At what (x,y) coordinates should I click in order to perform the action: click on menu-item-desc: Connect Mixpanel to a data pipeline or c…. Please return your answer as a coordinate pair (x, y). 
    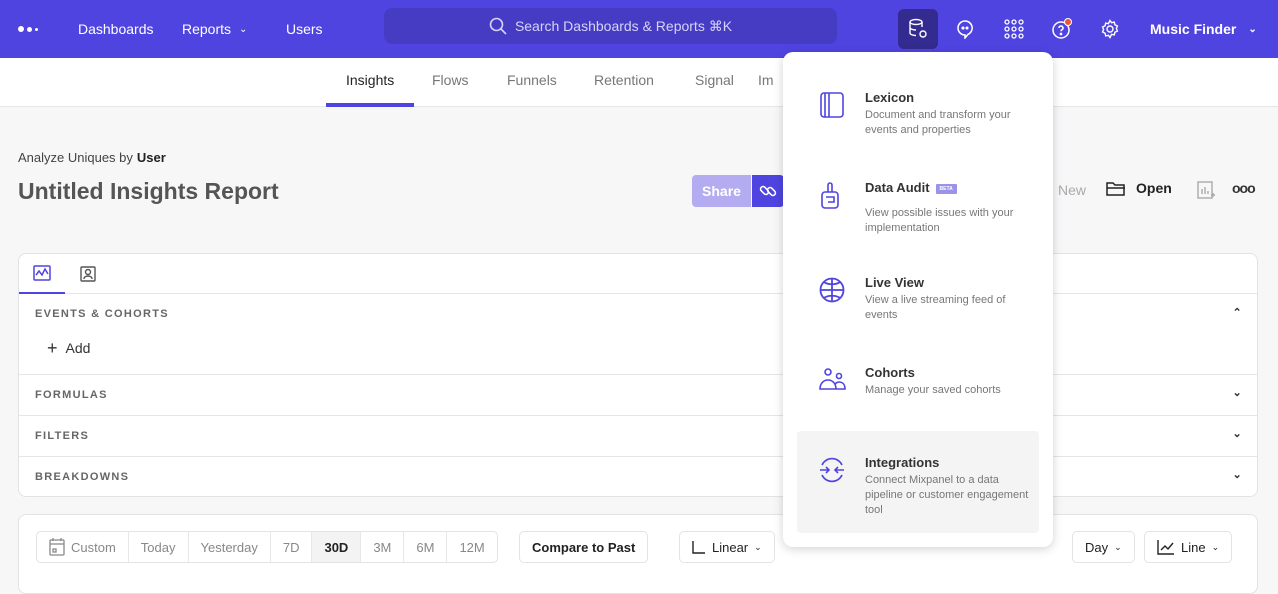
    Looking at the image, I should click on (947, 495).